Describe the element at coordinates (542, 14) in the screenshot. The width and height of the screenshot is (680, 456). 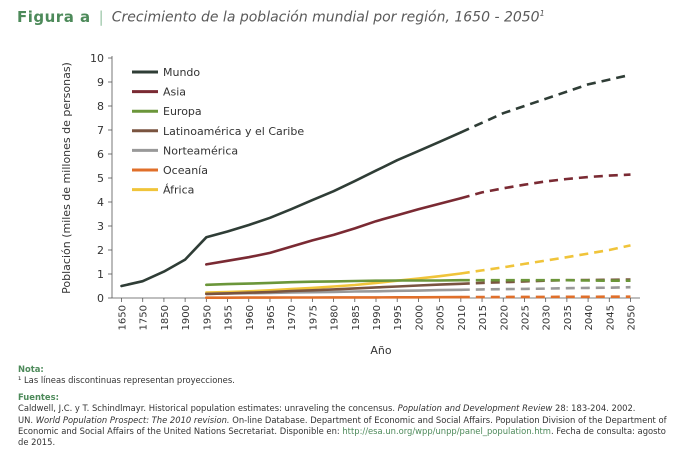
I see `figure-title-footnote-mark: 1` at that location.